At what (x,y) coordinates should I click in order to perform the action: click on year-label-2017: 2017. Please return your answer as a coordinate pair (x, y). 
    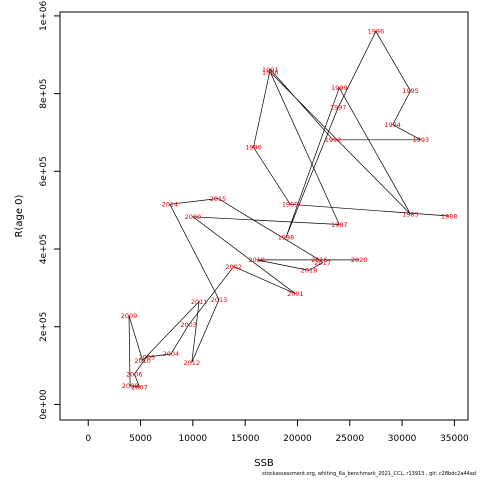
    Looking at the image, I should click on (322, 263).